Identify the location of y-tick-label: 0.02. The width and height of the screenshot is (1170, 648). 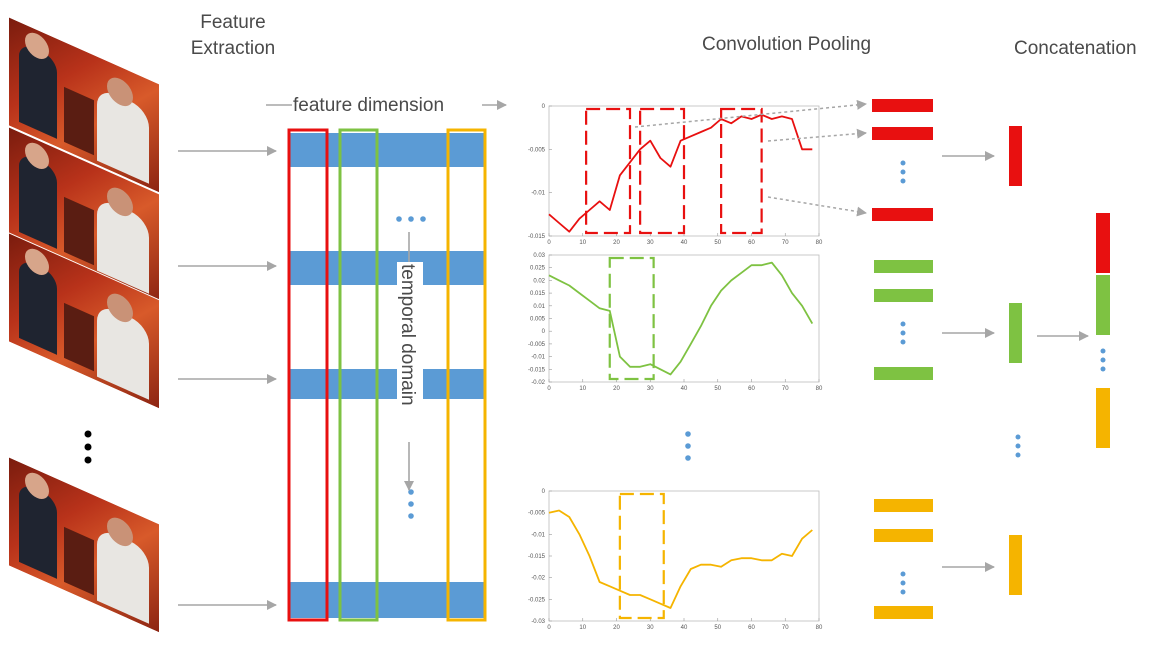
(539, 281).